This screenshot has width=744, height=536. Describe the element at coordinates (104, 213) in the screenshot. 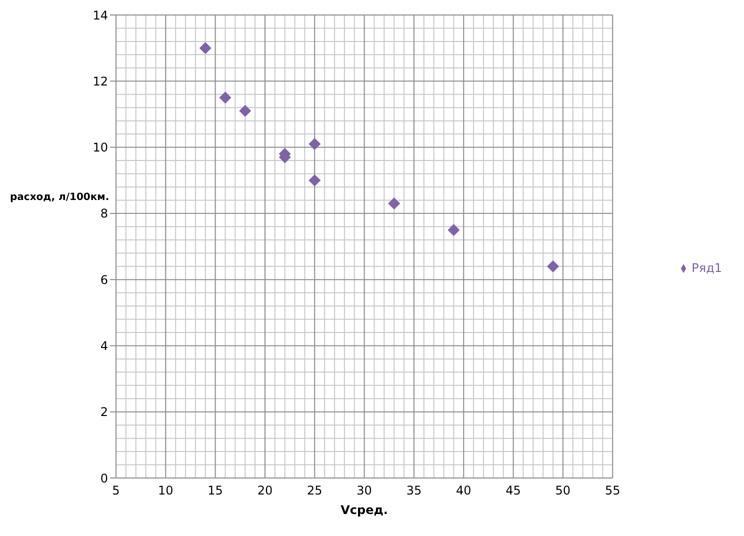

I see `y-tick-label: 8` at that location.